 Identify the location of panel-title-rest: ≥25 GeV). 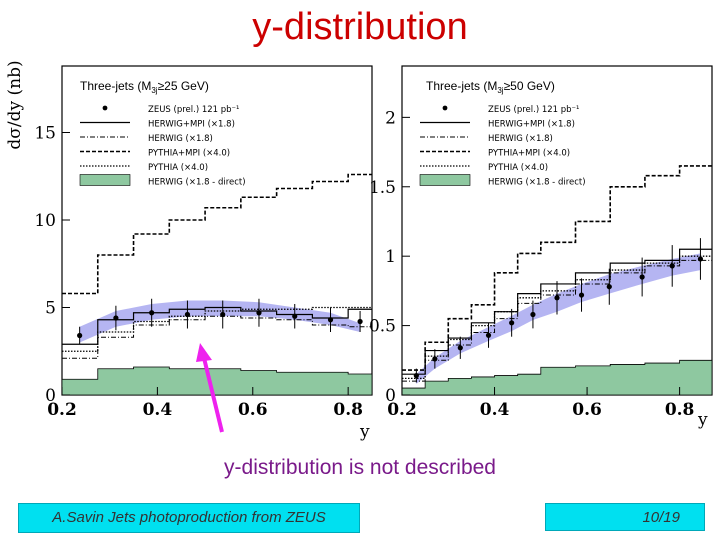
(183, 86).